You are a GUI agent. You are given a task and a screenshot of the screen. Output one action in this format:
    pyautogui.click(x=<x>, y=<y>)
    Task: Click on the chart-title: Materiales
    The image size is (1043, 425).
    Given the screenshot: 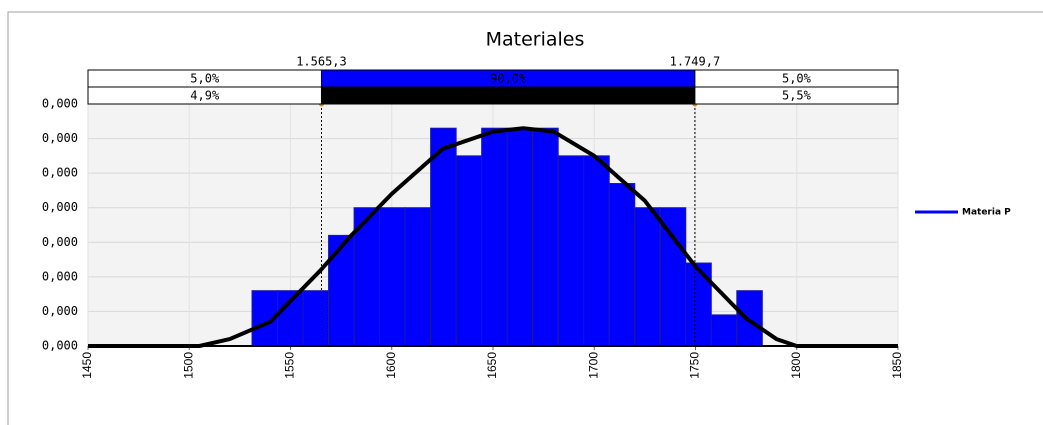 What is the action you would take?
    pyautogui.click(x=535, y=40)
    